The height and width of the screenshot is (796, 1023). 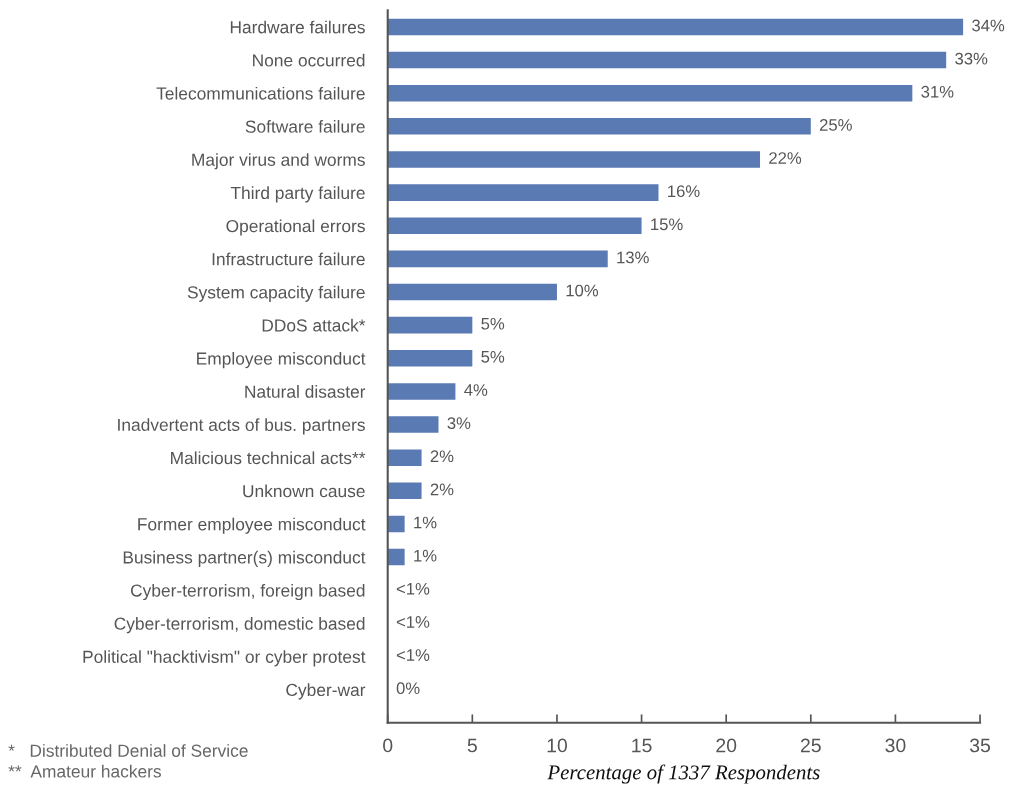 I want to click on y-tick-label: Unknown cause, so click(x=304, y=491).